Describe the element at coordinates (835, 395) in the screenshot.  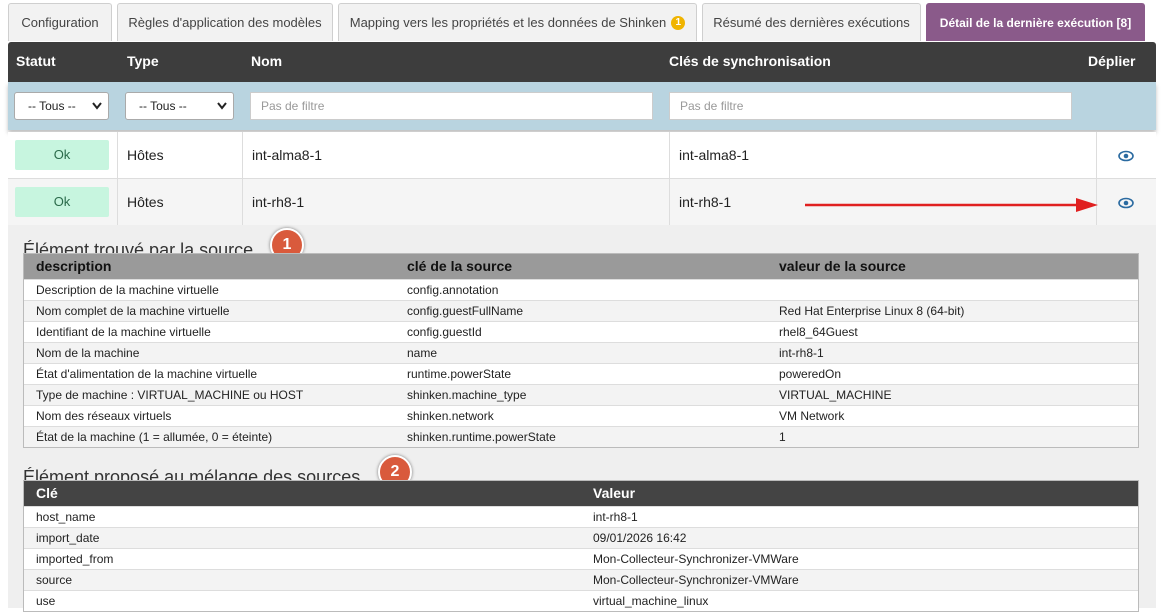
I see `detail-cell: VIRTUAL_MACHINE` at that location.